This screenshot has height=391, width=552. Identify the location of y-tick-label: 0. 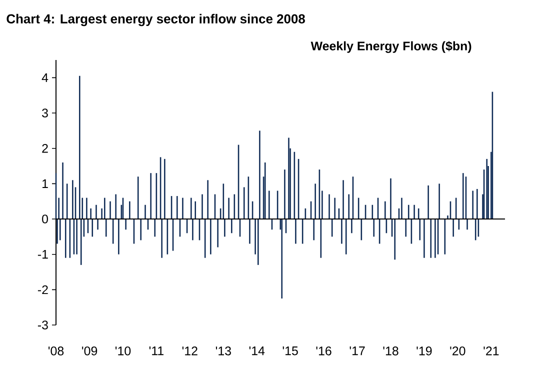
(45, 219).